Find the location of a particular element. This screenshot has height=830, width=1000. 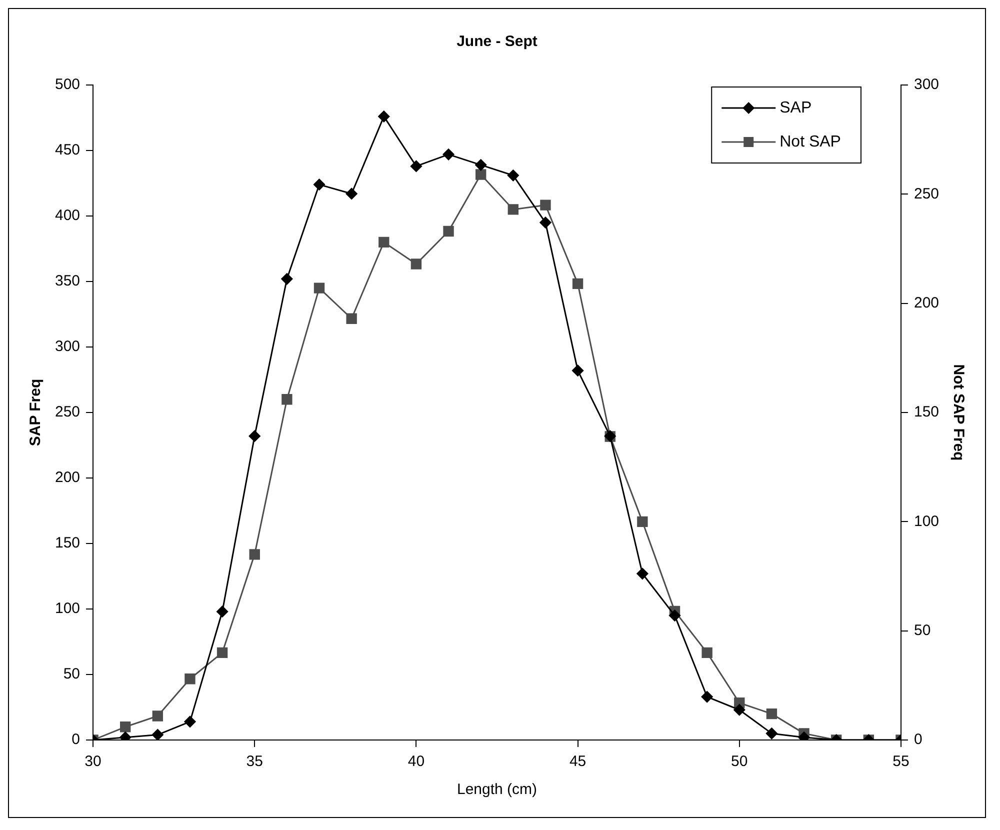

y2-tick-label: 100 is located at coordinates (927, 521).